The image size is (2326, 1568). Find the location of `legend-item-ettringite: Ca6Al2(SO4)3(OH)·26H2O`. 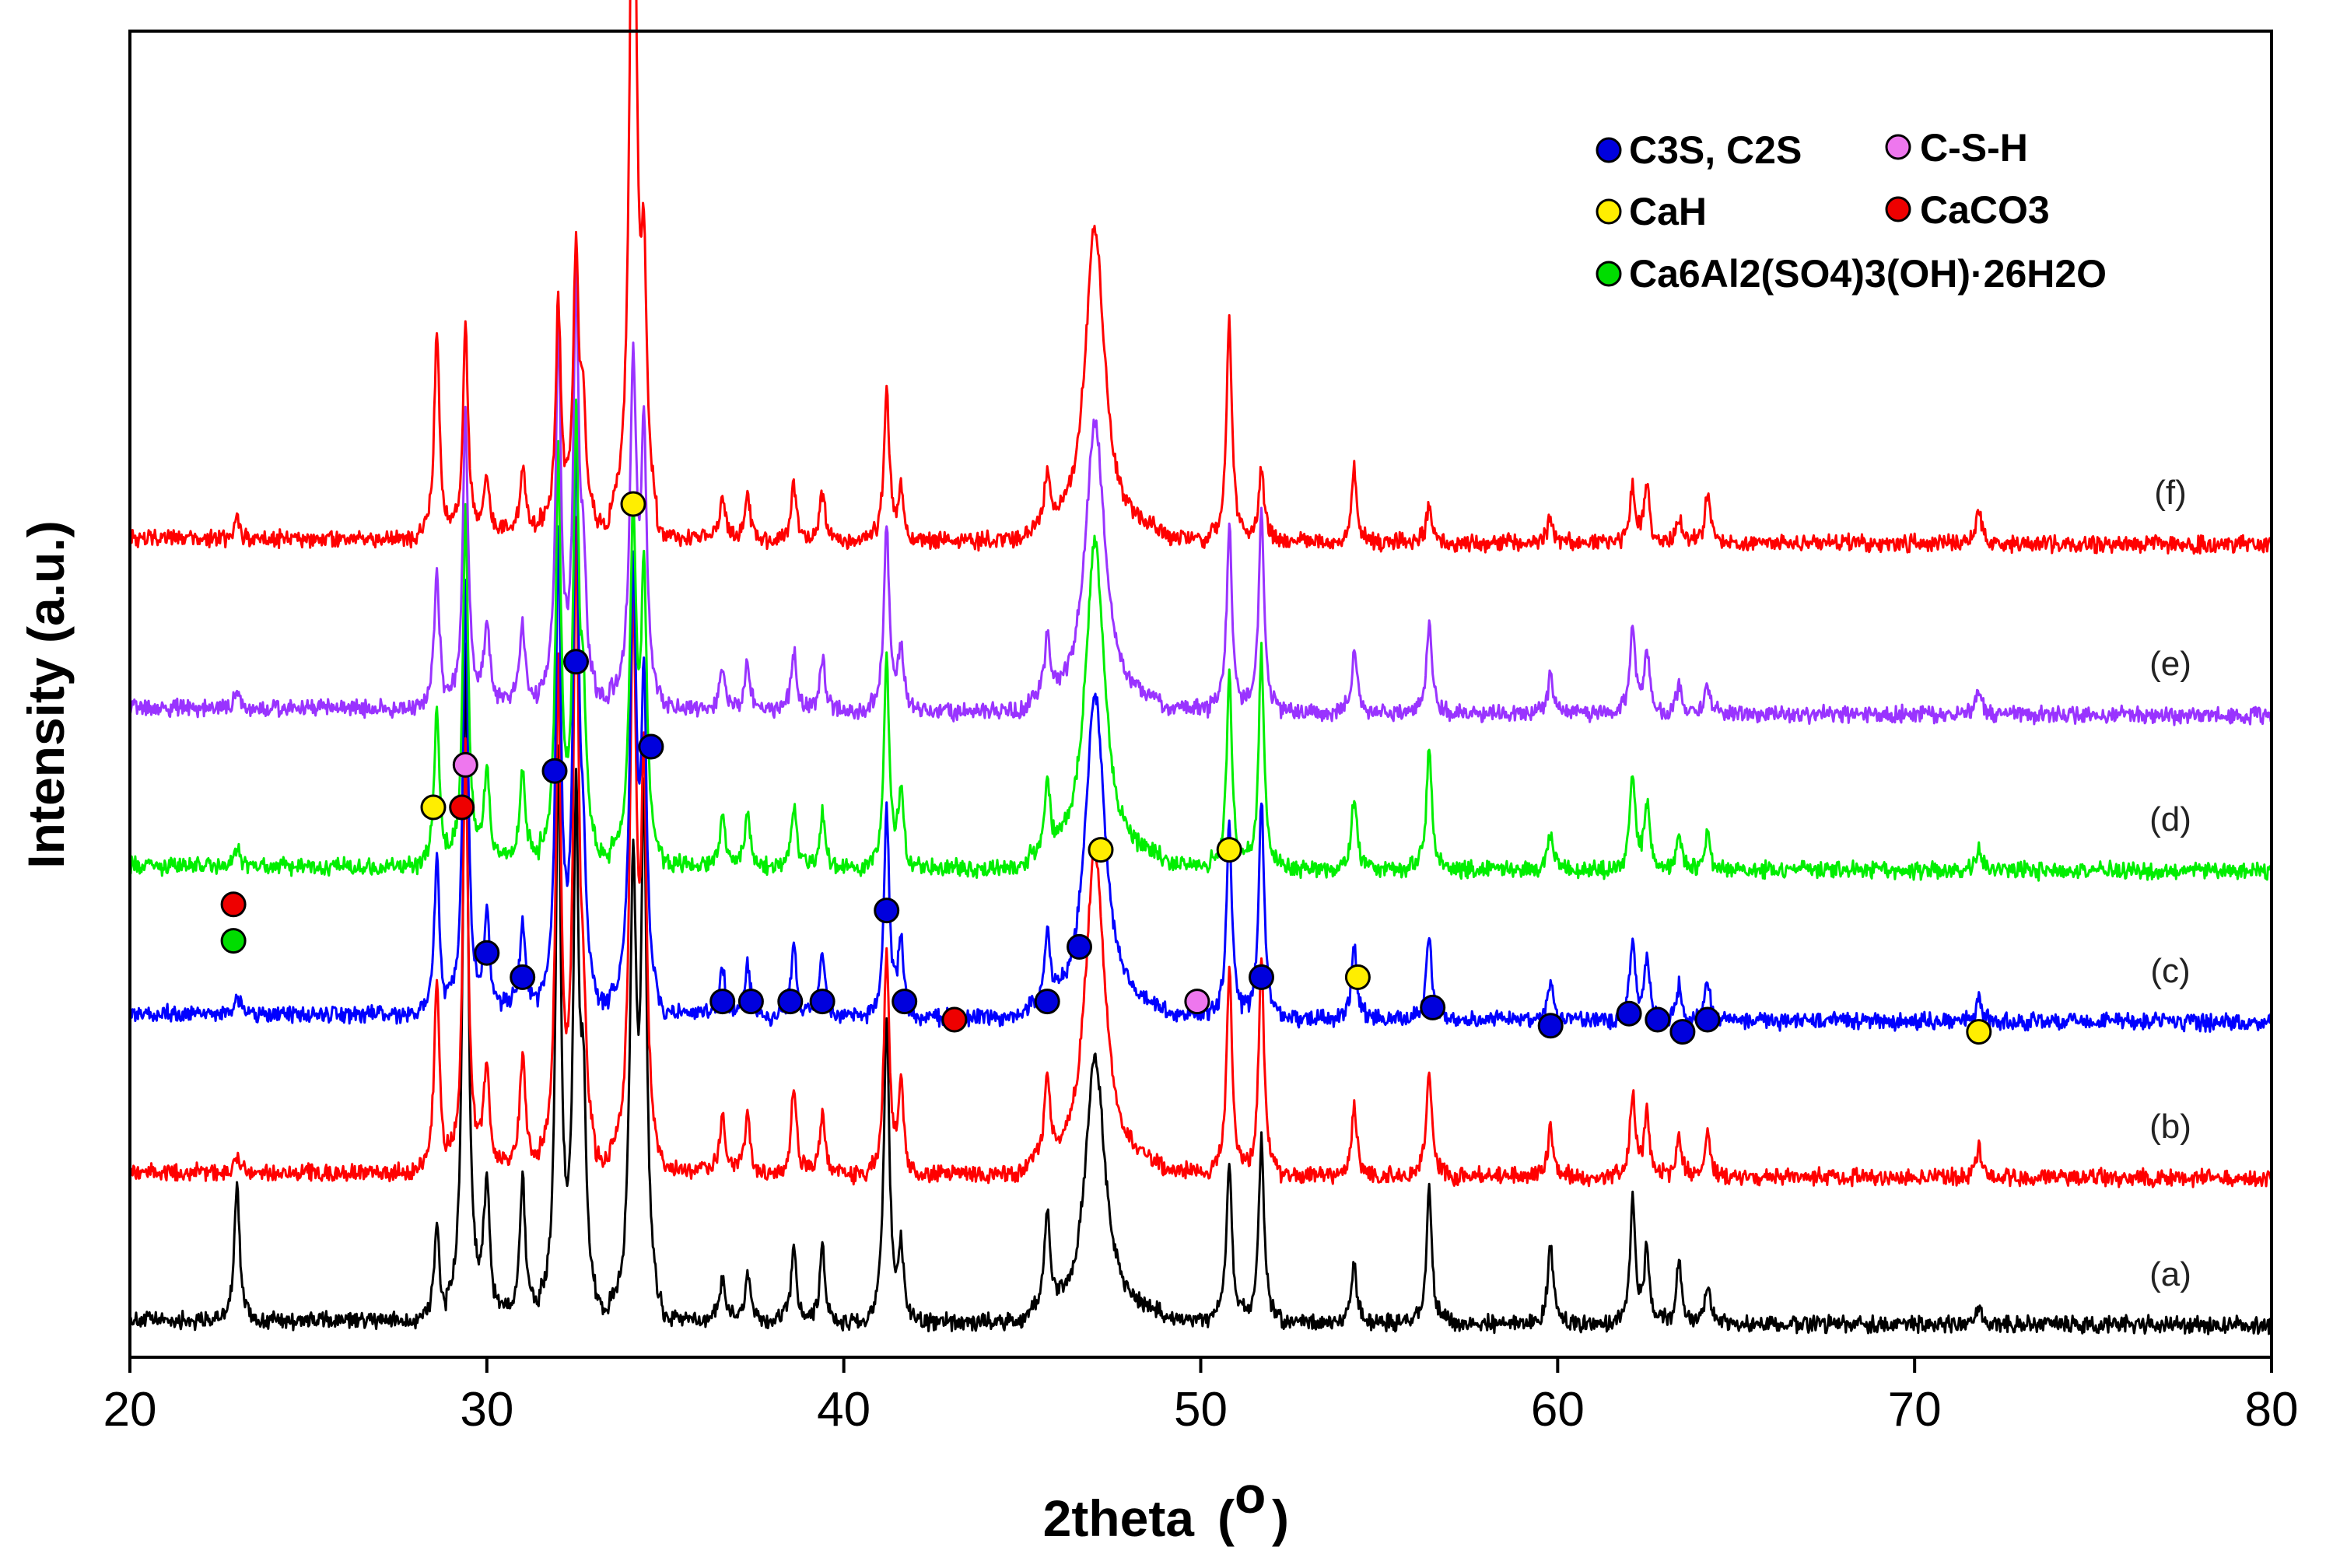

legend-item-ettringite: Ca6Al2(SO4)3(OH)·26H2O is located at coordinates (1852, 274).